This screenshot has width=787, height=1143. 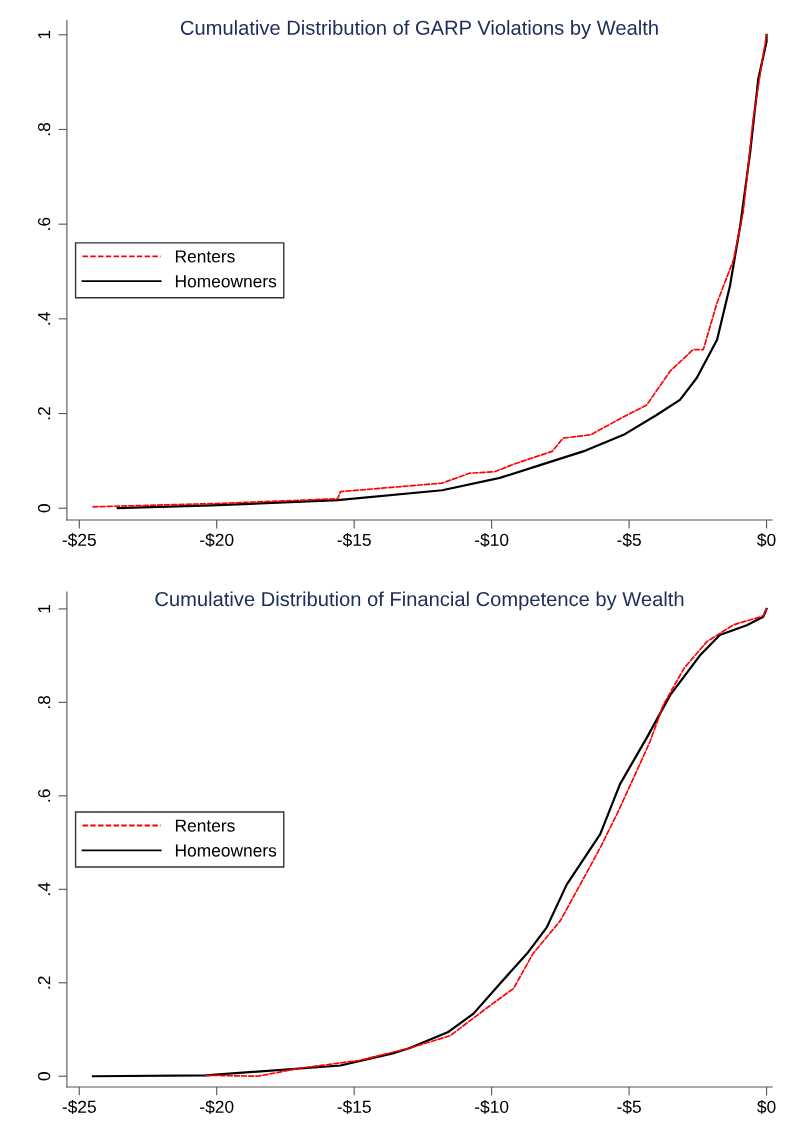 What do you see at coordinates (419, 29) in the screenshot?
I see `chart-title: Cumulative Distribution of GARP Violations by Wealth` at bounding box center [419, 29].